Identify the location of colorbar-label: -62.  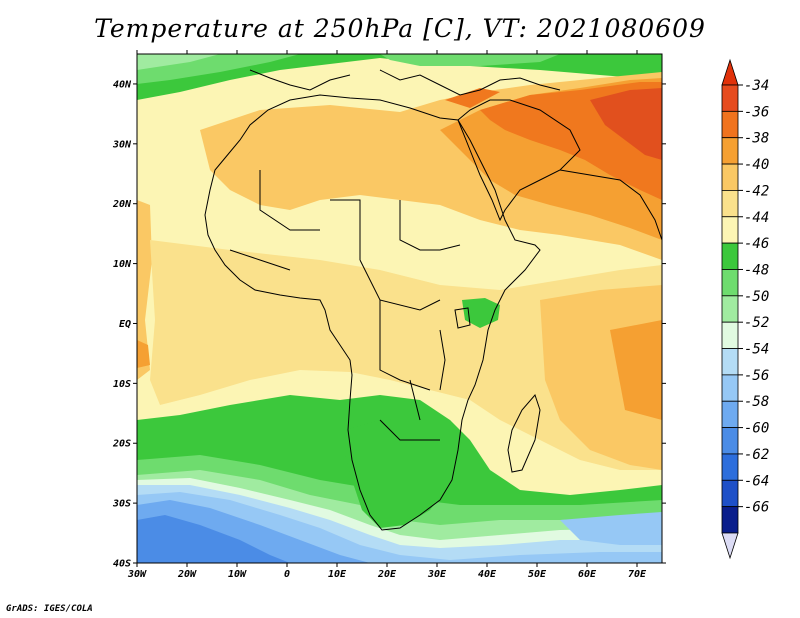
(756, 455).